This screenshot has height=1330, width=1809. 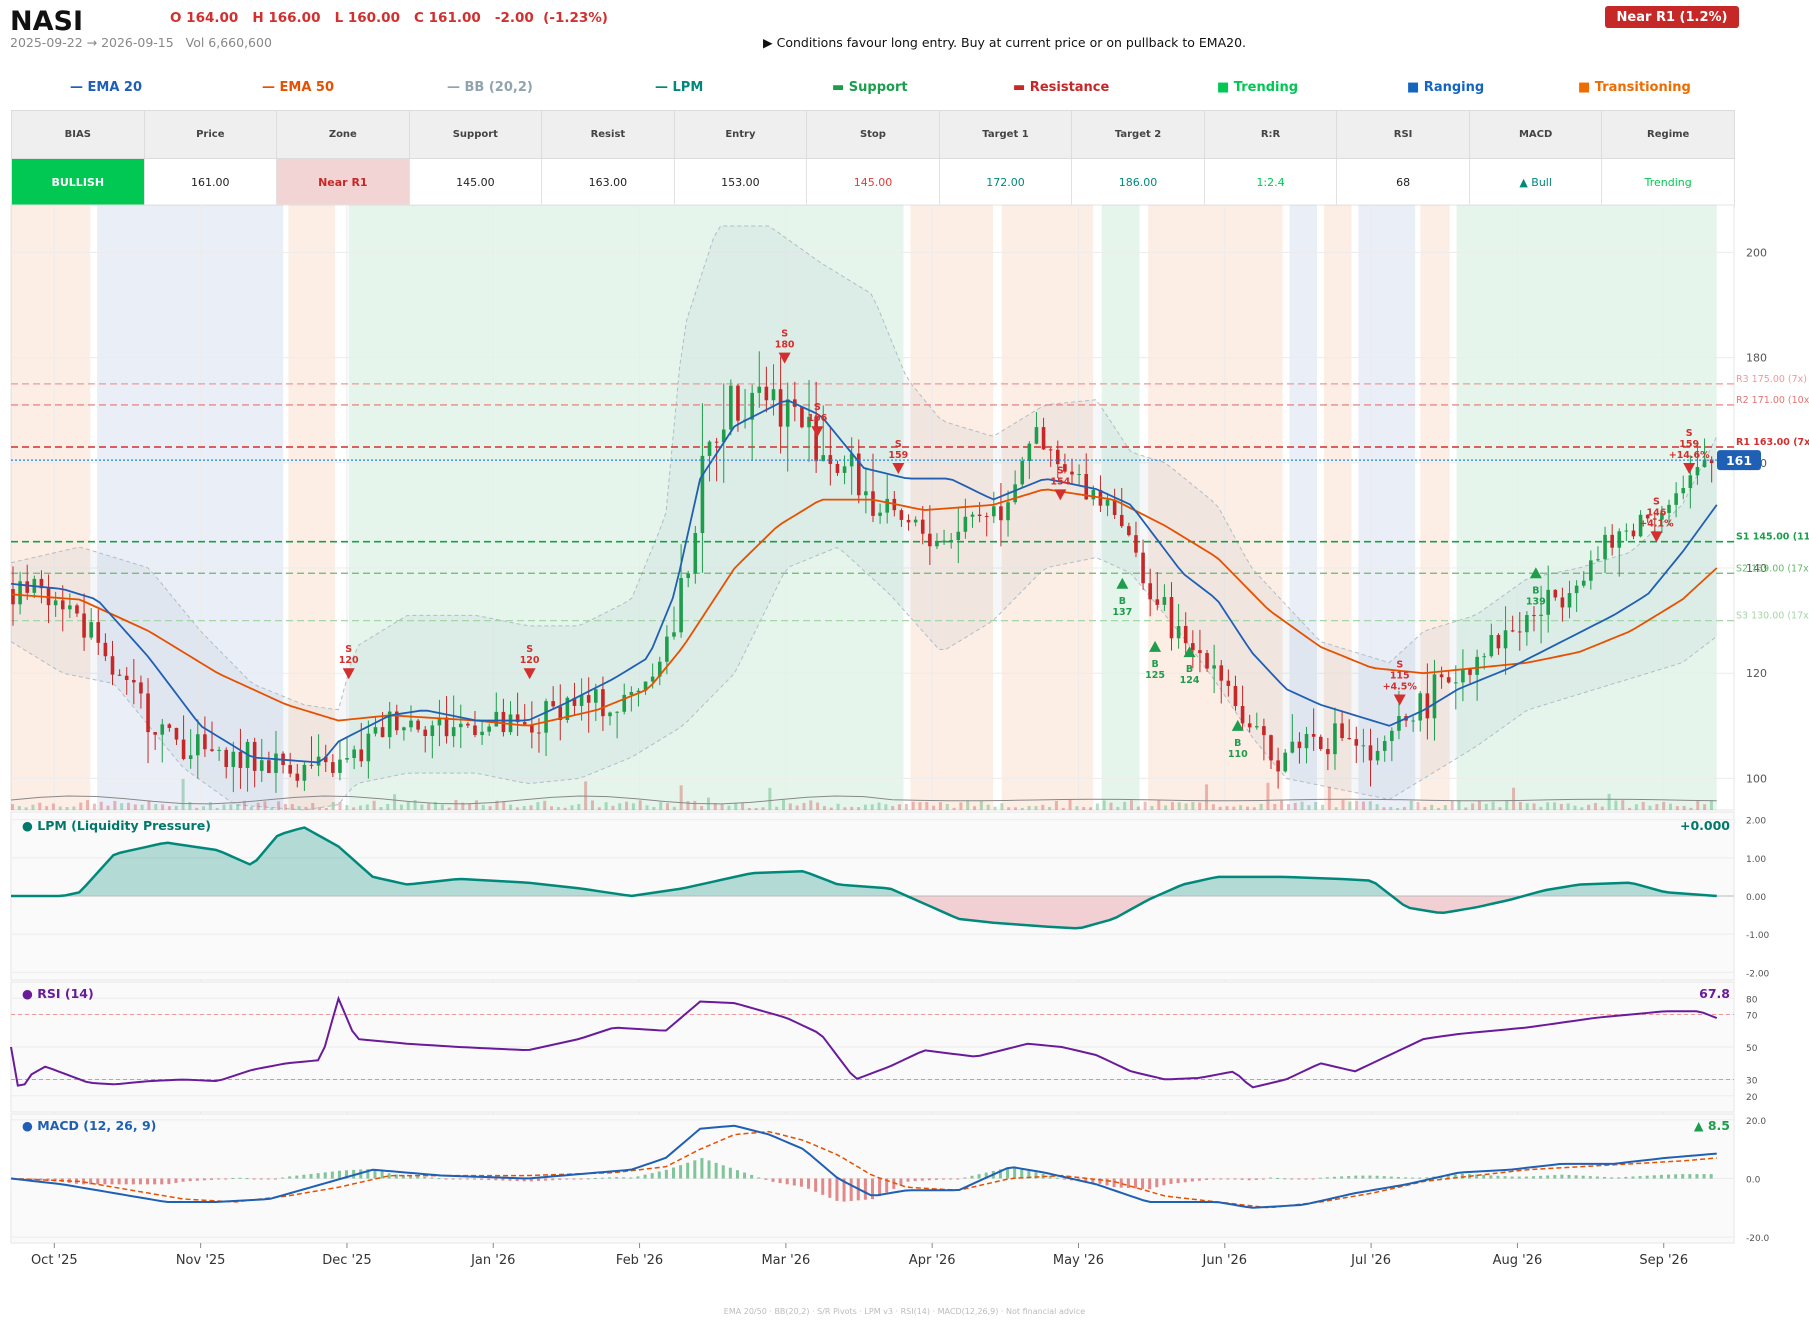 I want to click on summary-header-target-2: Target 2, so click(x=1138, y=134).